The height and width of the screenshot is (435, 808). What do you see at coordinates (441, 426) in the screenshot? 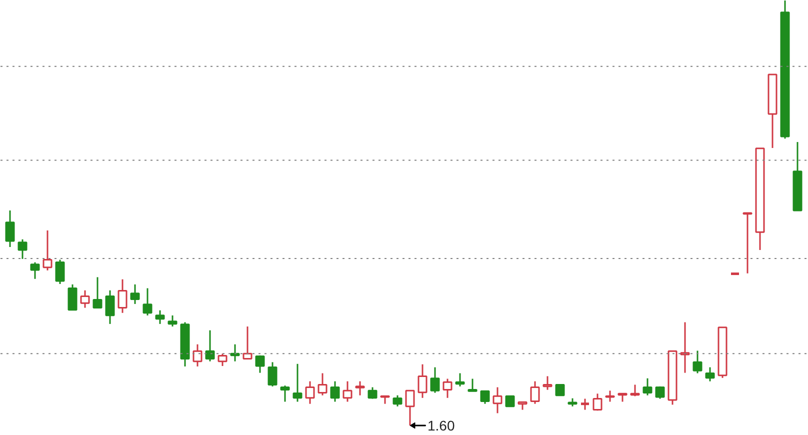
I see `annotation: 1.60` at bounding box center [441, 426].